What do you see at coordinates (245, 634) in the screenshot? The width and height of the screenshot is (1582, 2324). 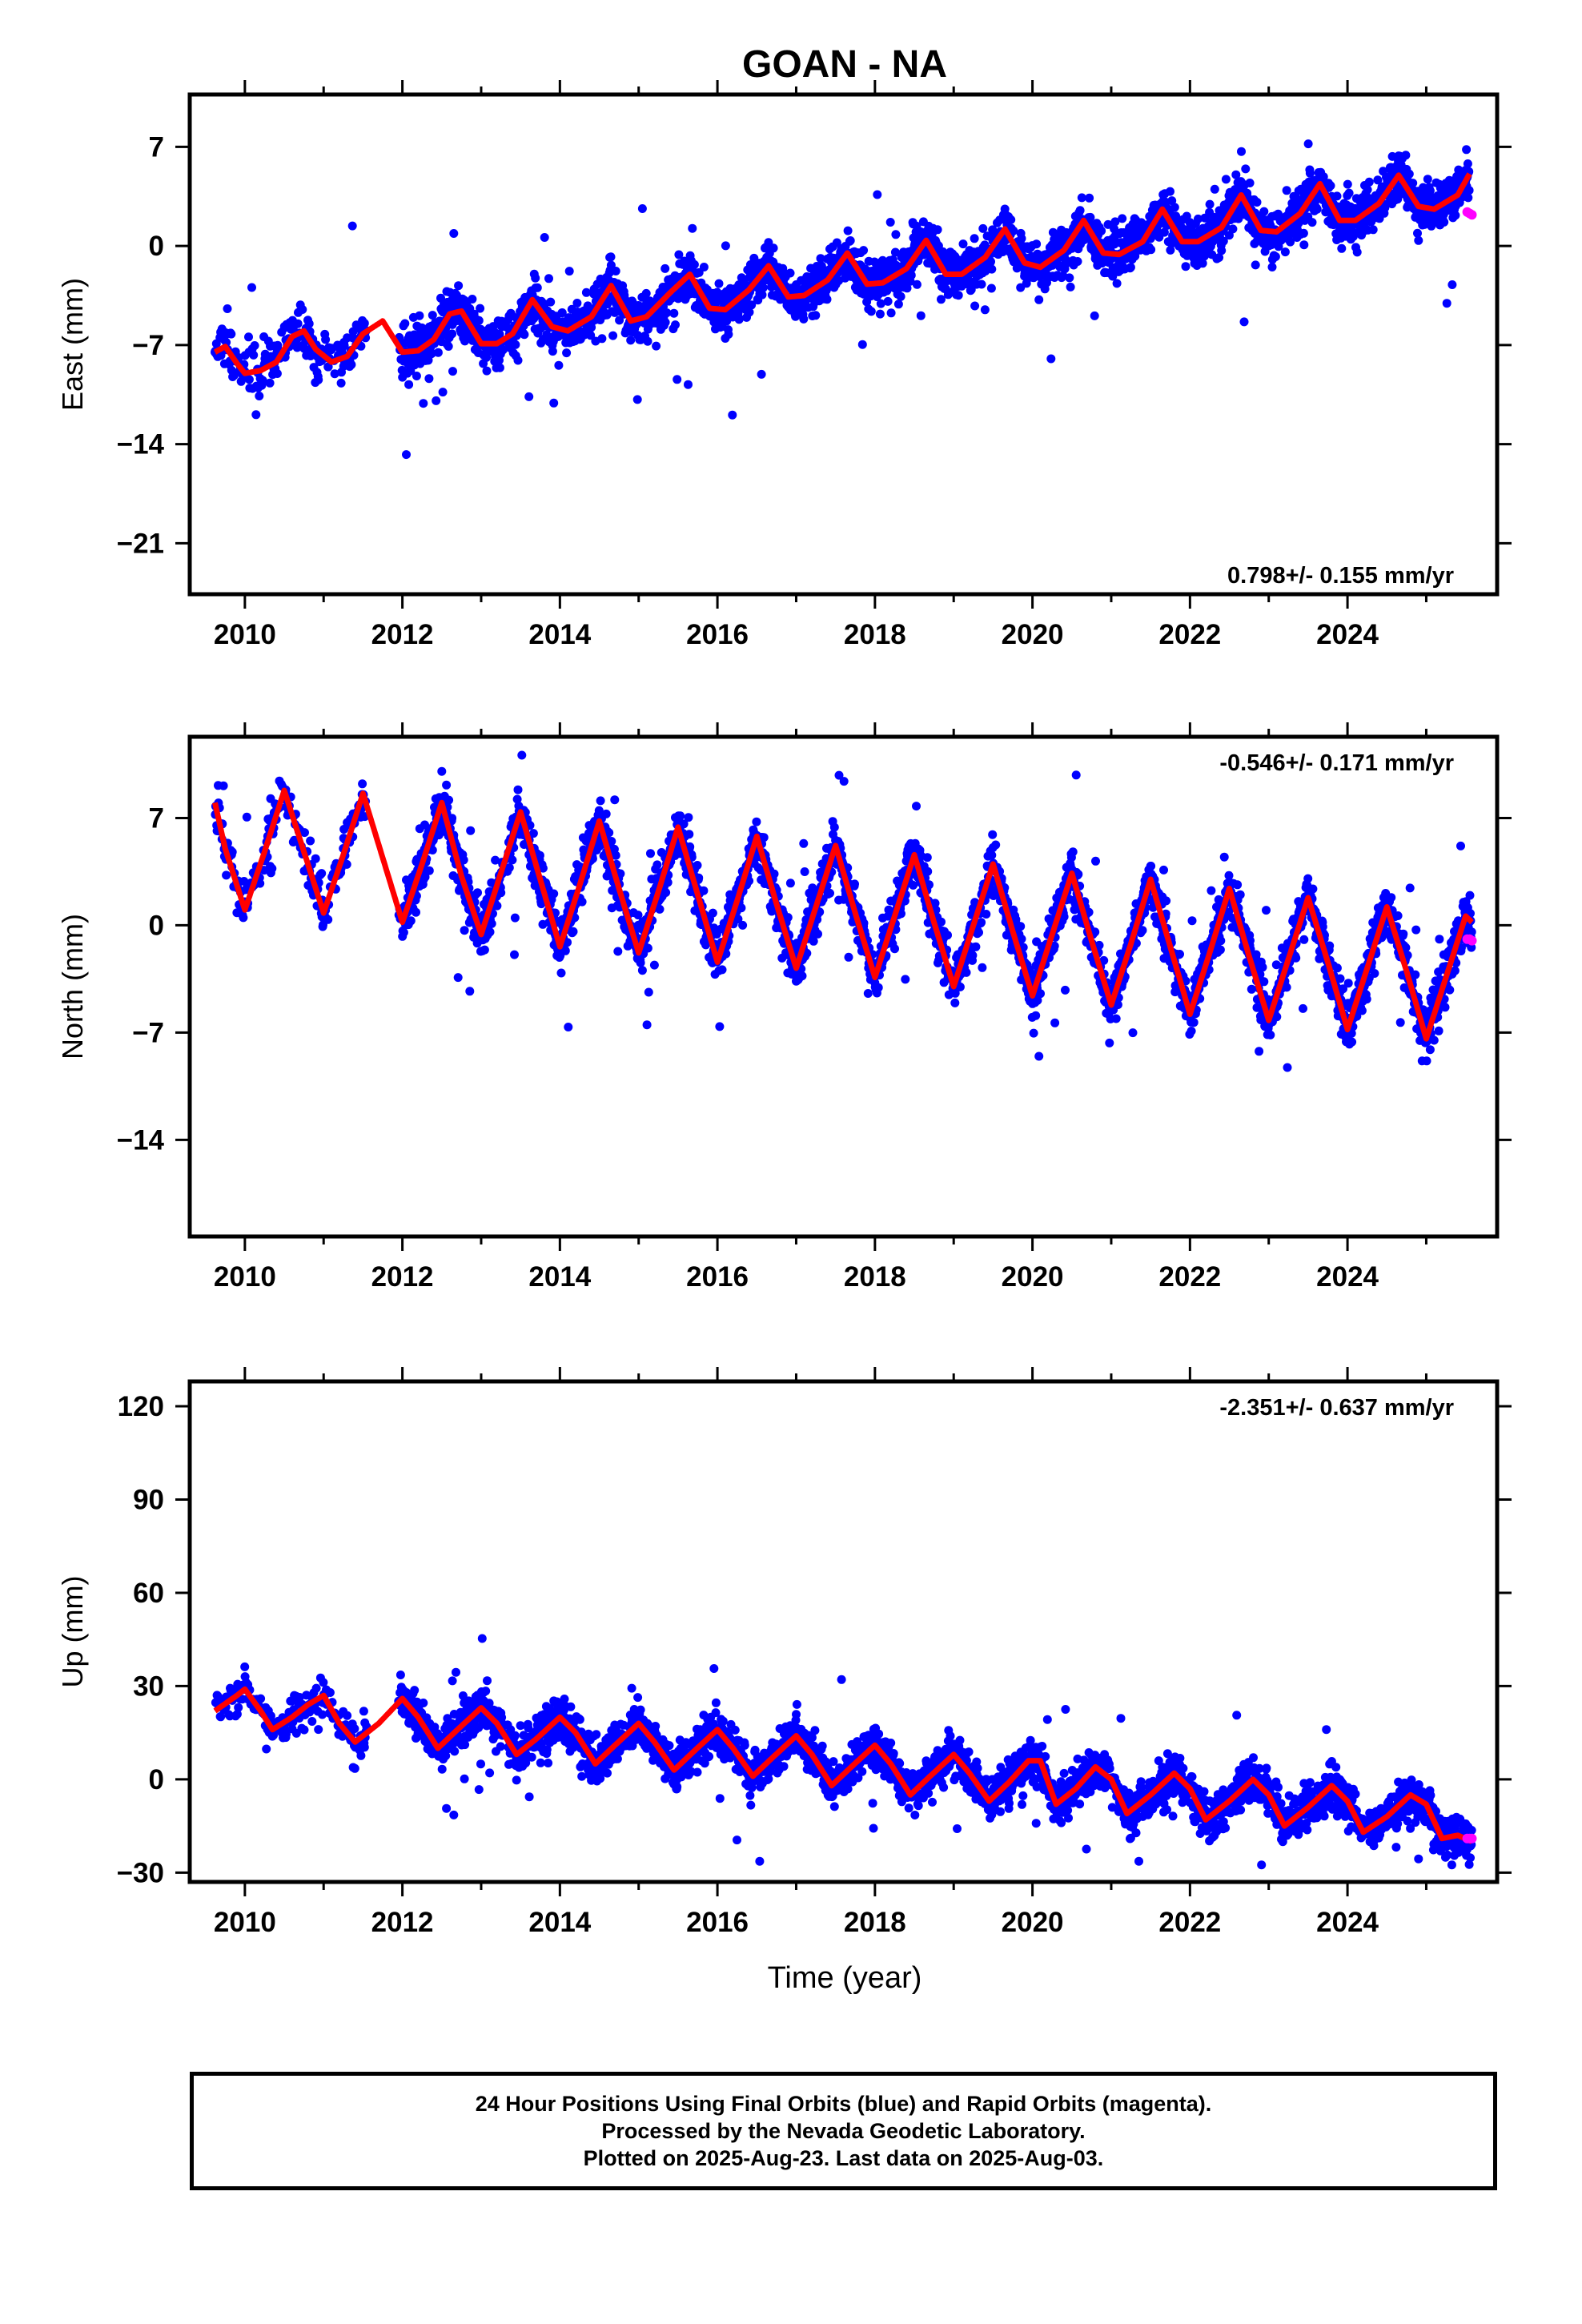 I see `x-tick-label: 2010` at bounding box center [245, 634].